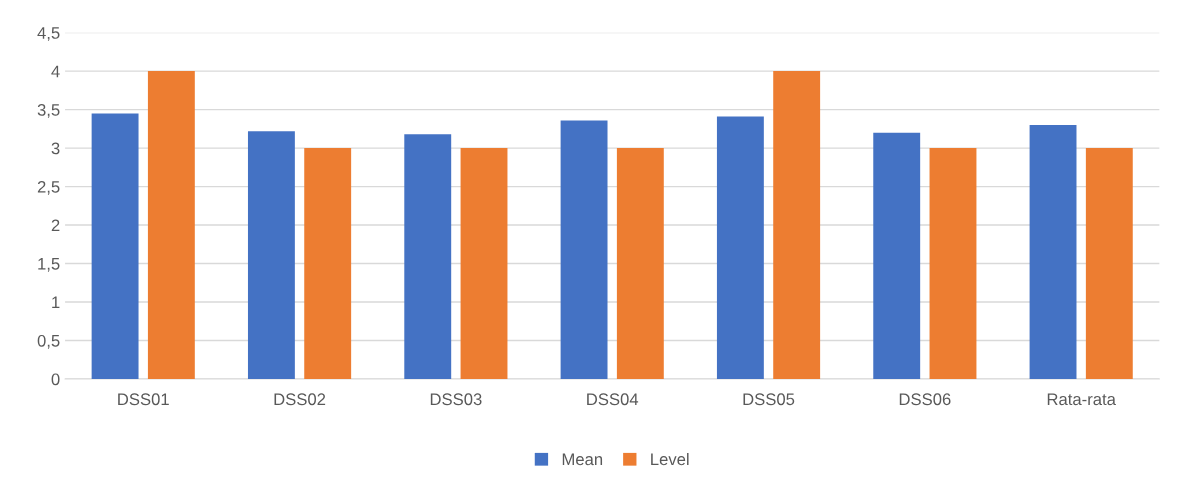 This screenshot has height=502, width=1183. What do you see at coordinates (48, 111) in the screenshot?
I see `y-tick-label: 3,5` at bounding box center [48, 111].